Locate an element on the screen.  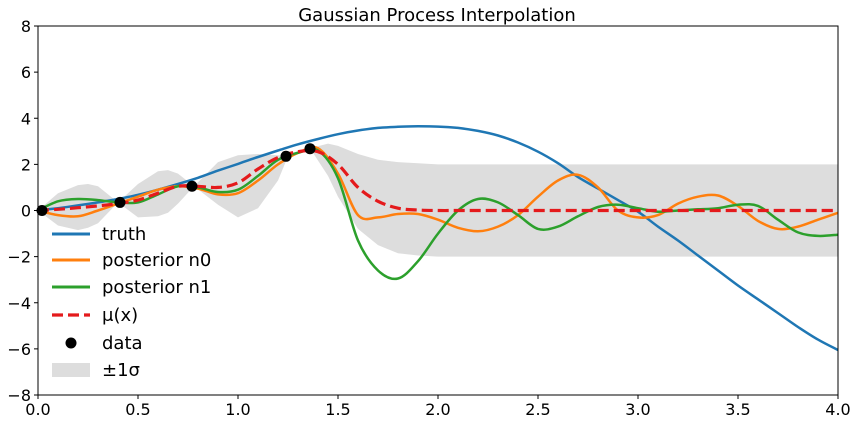
legend-label: μ(x) is located at coordinates (120, 315).